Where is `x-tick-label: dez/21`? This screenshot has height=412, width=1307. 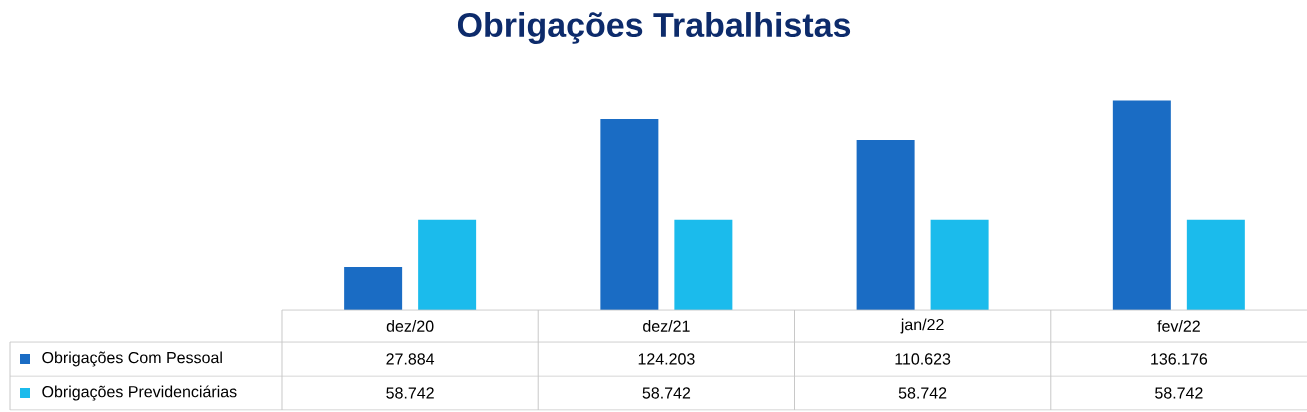 x-tick-label: dez/21 is located at coordinates (666, 326).